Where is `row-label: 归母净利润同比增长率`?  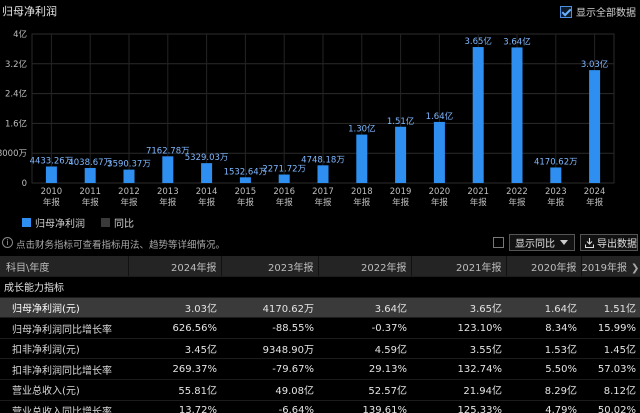 row-label: 归母净利润同比增长率 is located at coordinates (64, 328).